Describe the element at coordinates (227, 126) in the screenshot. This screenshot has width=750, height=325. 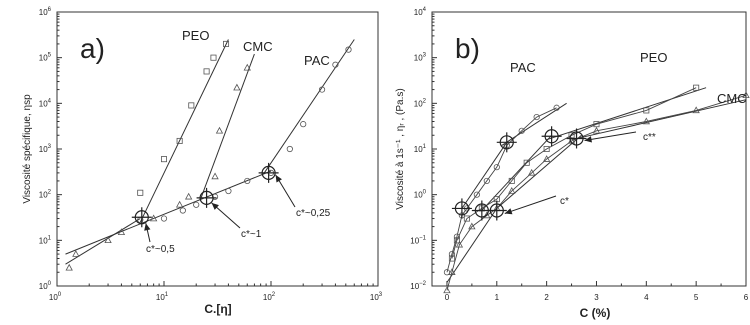
I see `fit-line-CMC-fit` at that location.